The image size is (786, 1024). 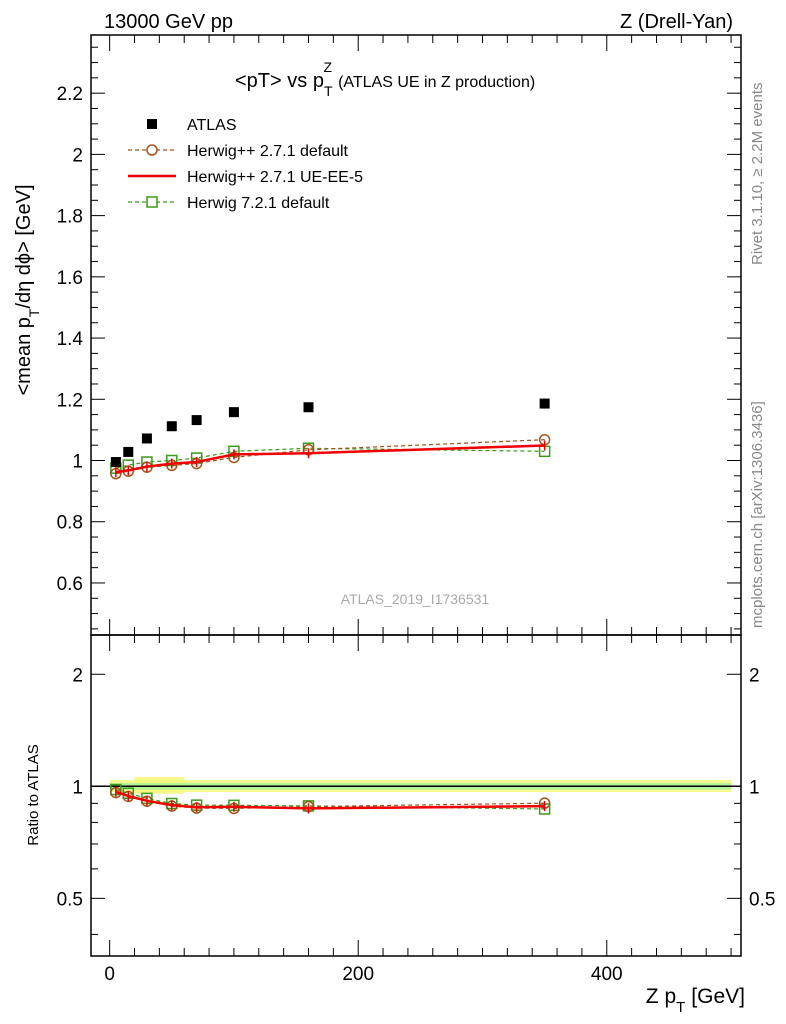 What do you see at coordinates (152, 124) in the screenshot?
I see `legend-marker-atlas` at bounding box center [152, 124].